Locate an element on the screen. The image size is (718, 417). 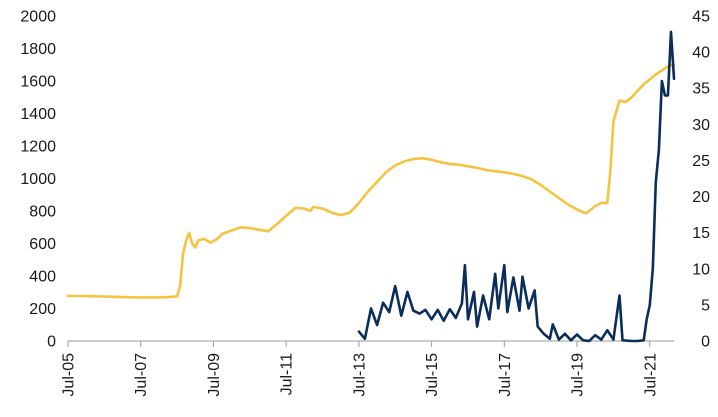
left-y-tick-label: 1000 is located at coordinates (38, 179).